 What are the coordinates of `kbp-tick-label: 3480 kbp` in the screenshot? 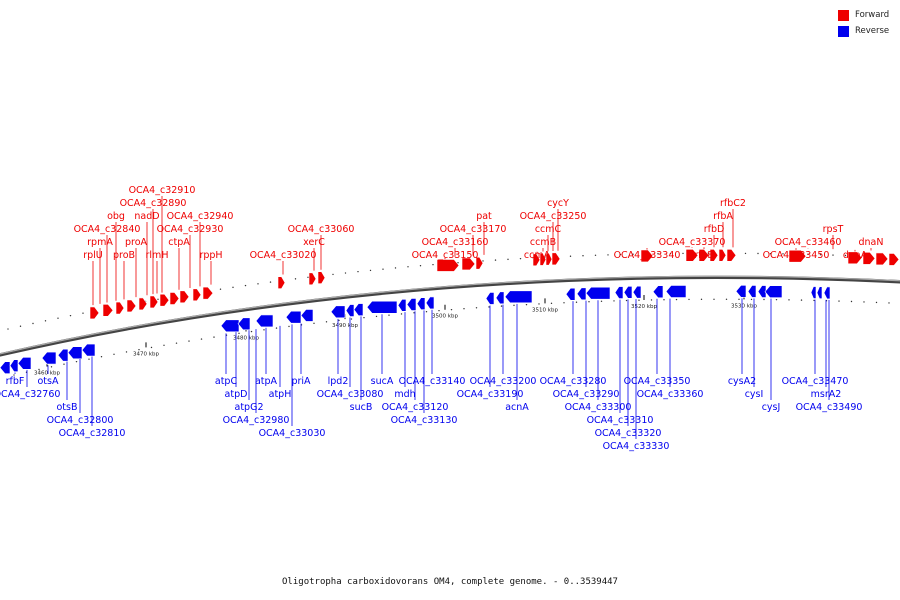 It's located at (246, 338).